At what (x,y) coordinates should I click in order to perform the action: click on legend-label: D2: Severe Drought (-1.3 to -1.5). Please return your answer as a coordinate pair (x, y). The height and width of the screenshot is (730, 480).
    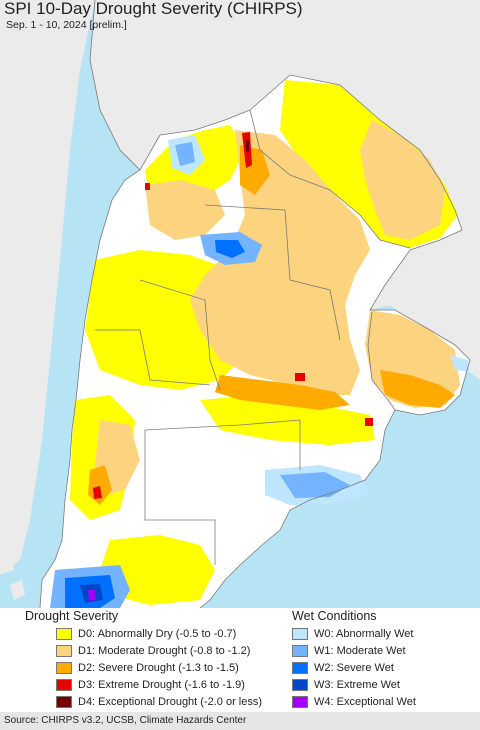
    Looking at the image, I should click on (158, 667).